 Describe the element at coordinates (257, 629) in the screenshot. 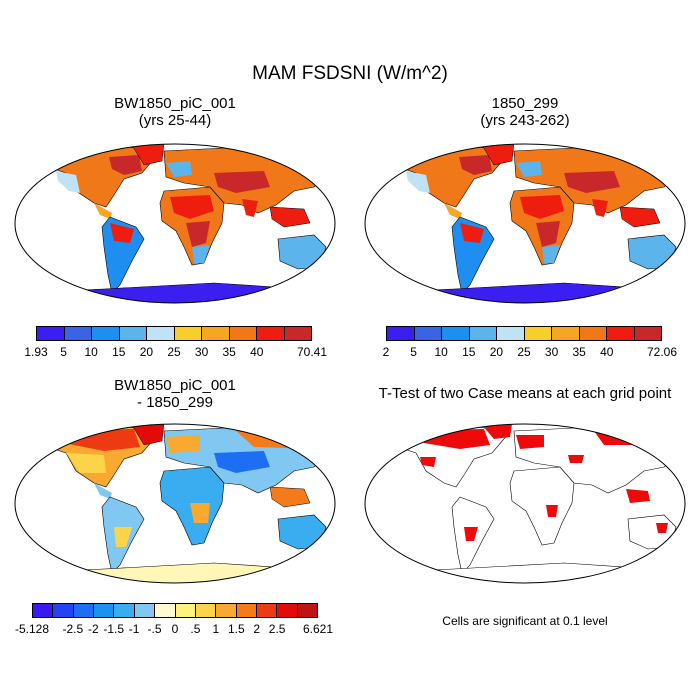

I see `colorbar-diff-label-10: 2` at that location.